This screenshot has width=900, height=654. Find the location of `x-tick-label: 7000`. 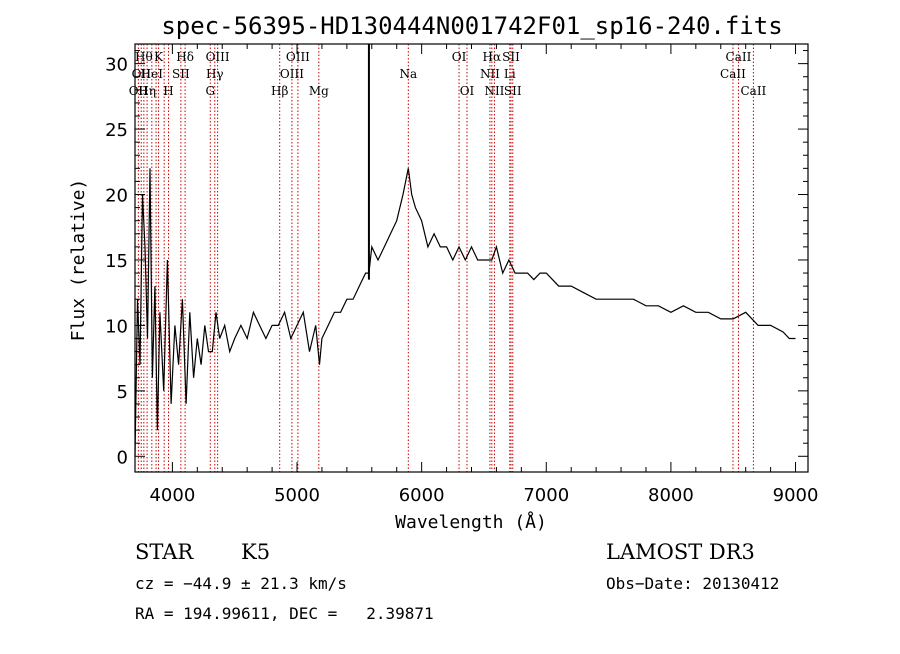

x-tick-label: 7000 is located at coordinates (546, 495).